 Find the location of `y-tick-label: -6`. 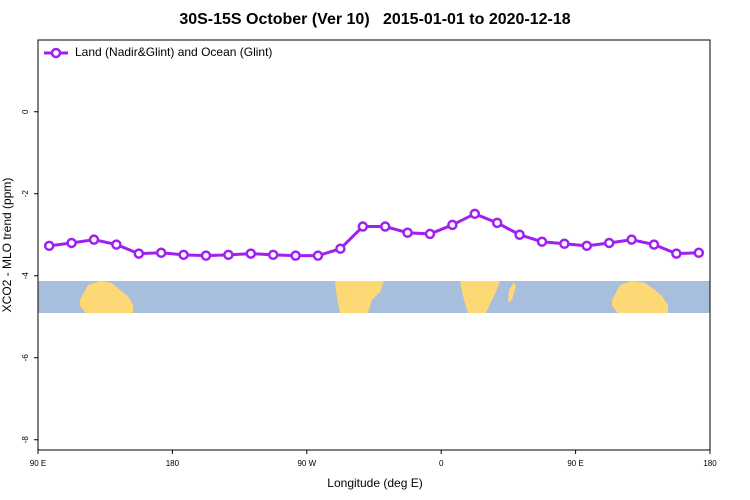

y-tick-label: -6 is located at coordinates (25, 358).